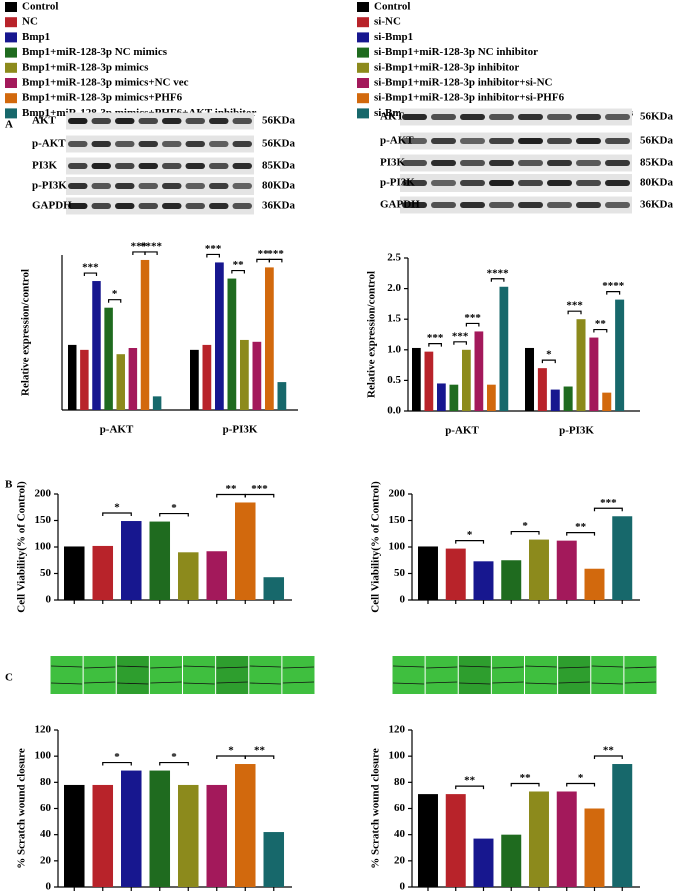 This screenshot has height=894, width=697. I want to click on y-tick-label: 2.5, so click(394, 258).